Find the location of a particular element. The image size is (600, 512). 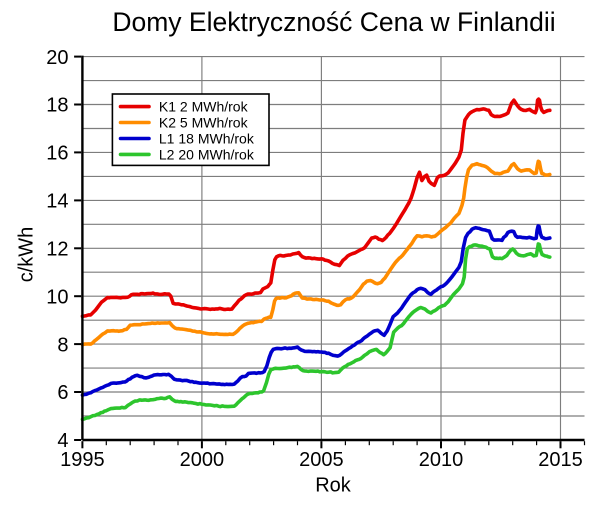

svg-text: 1995 is located at coordinates (82, 460).